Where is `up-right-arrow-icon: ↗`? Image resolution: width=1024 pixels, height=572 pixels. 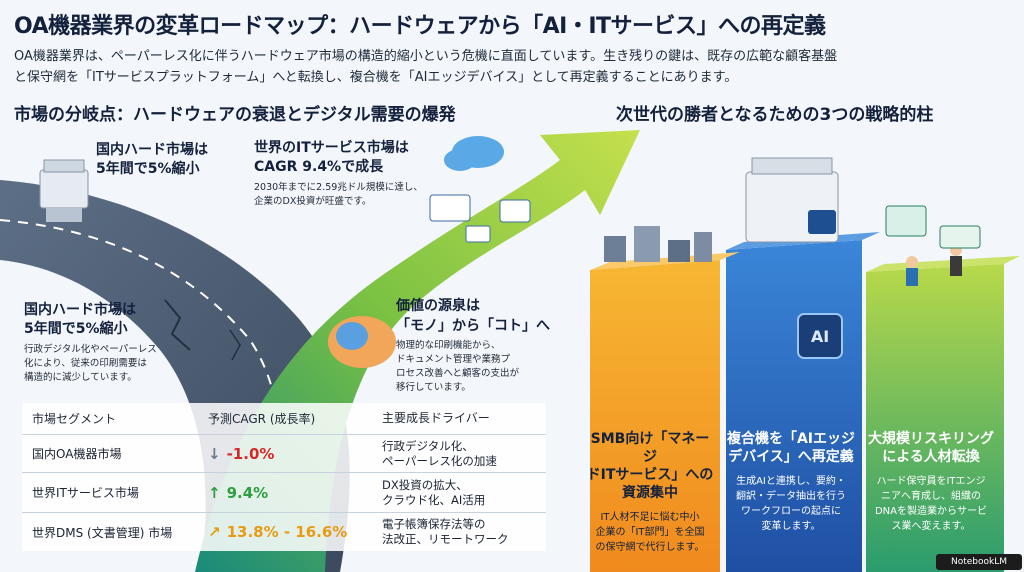
up-right-arrow-icon: ↗ is located at coordinates (214, 532).